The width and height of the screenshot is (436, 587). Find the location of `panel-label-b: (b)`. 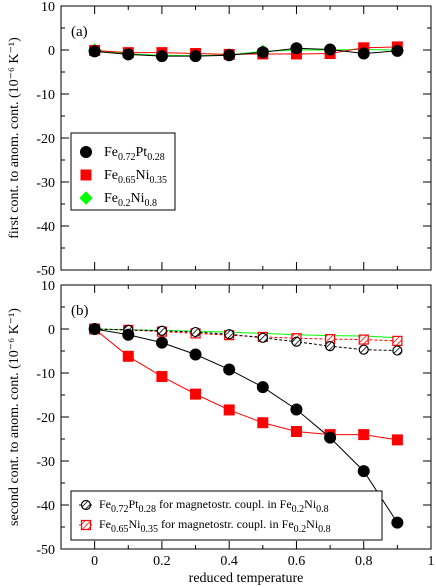

panel-label-b: (b) is located at coordinates (80, 311).